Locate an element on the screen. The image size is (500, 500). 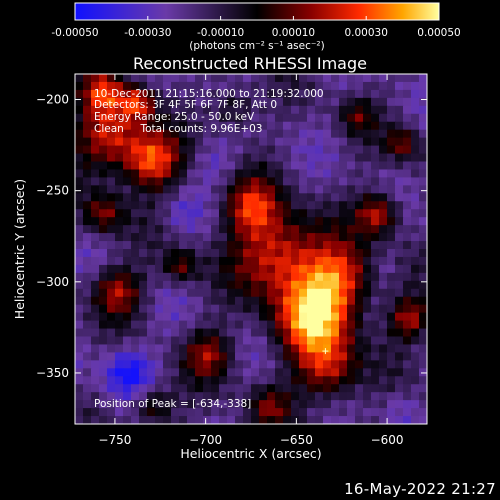
x-tick-label: −700 is located at coordinates (205, 440).